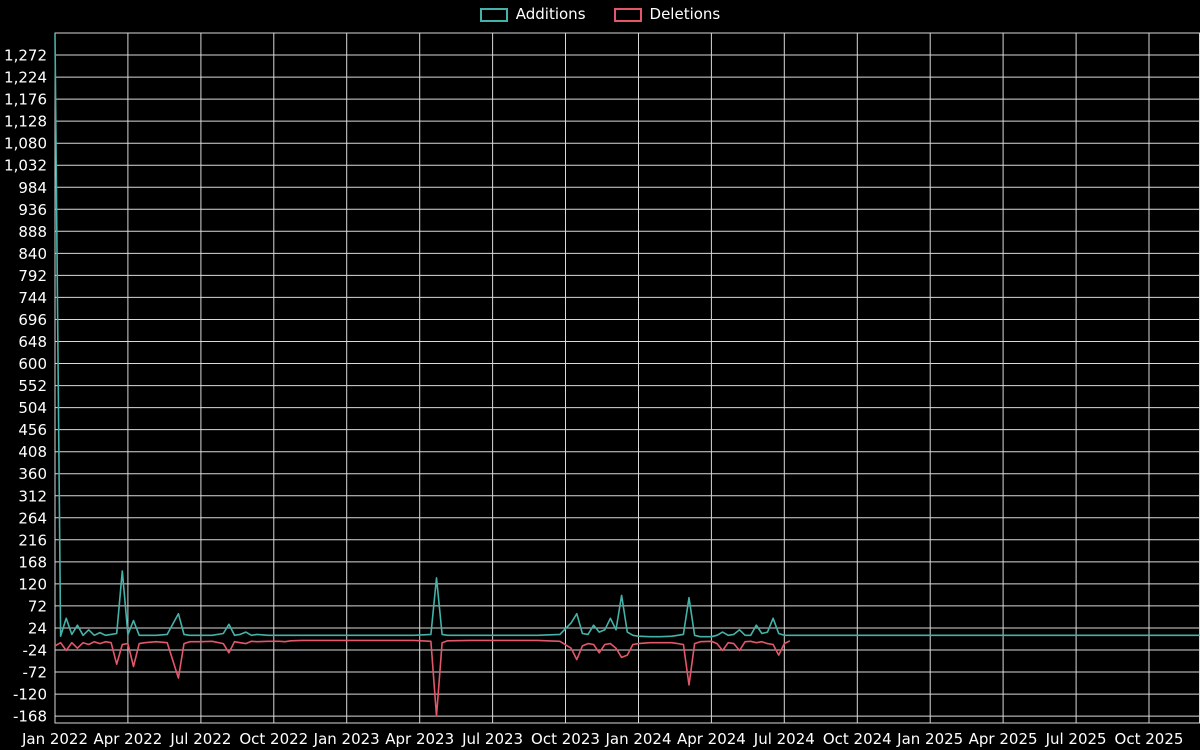 The width and height of the screenshot is (1200, 750). What do you see at coordinates (32, 232) in the screenshot?
I see `y-tick-label: 888` at bounding box center [32, 232].